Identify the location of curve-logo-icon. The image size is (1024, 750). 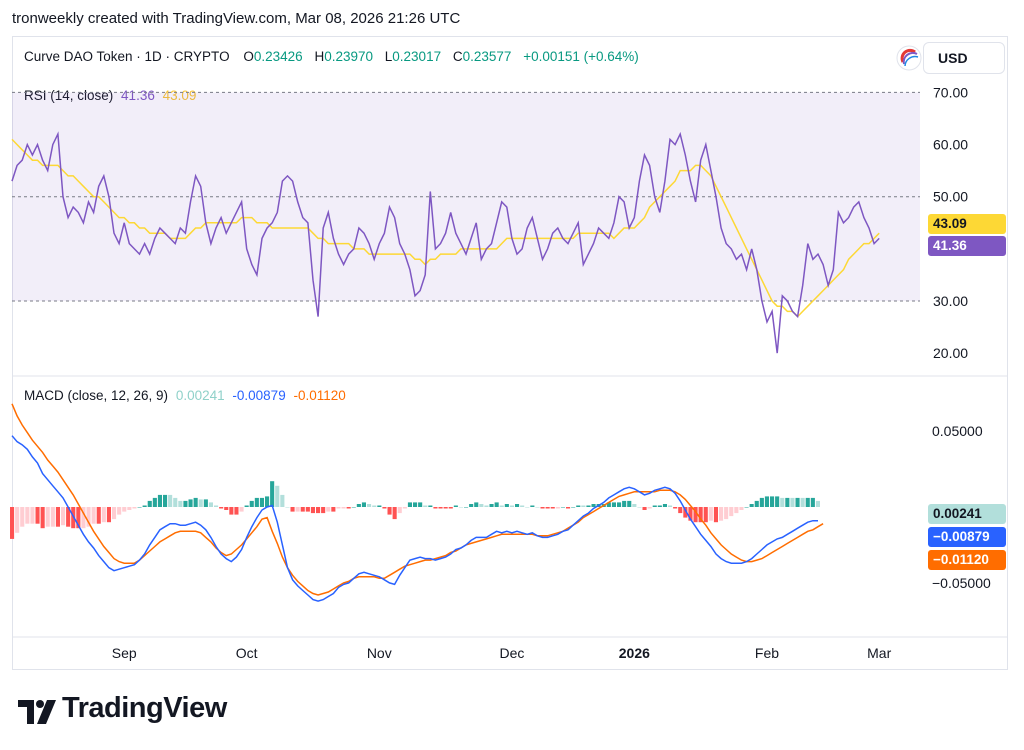
(909, 58).